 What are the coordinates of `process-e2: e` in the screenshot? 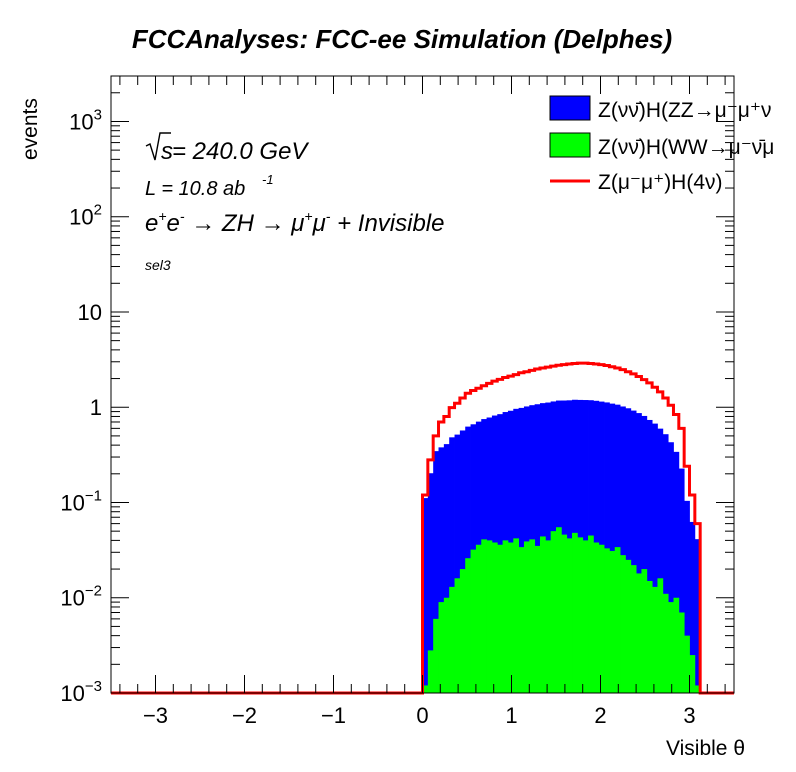 It's located at (173, 223).